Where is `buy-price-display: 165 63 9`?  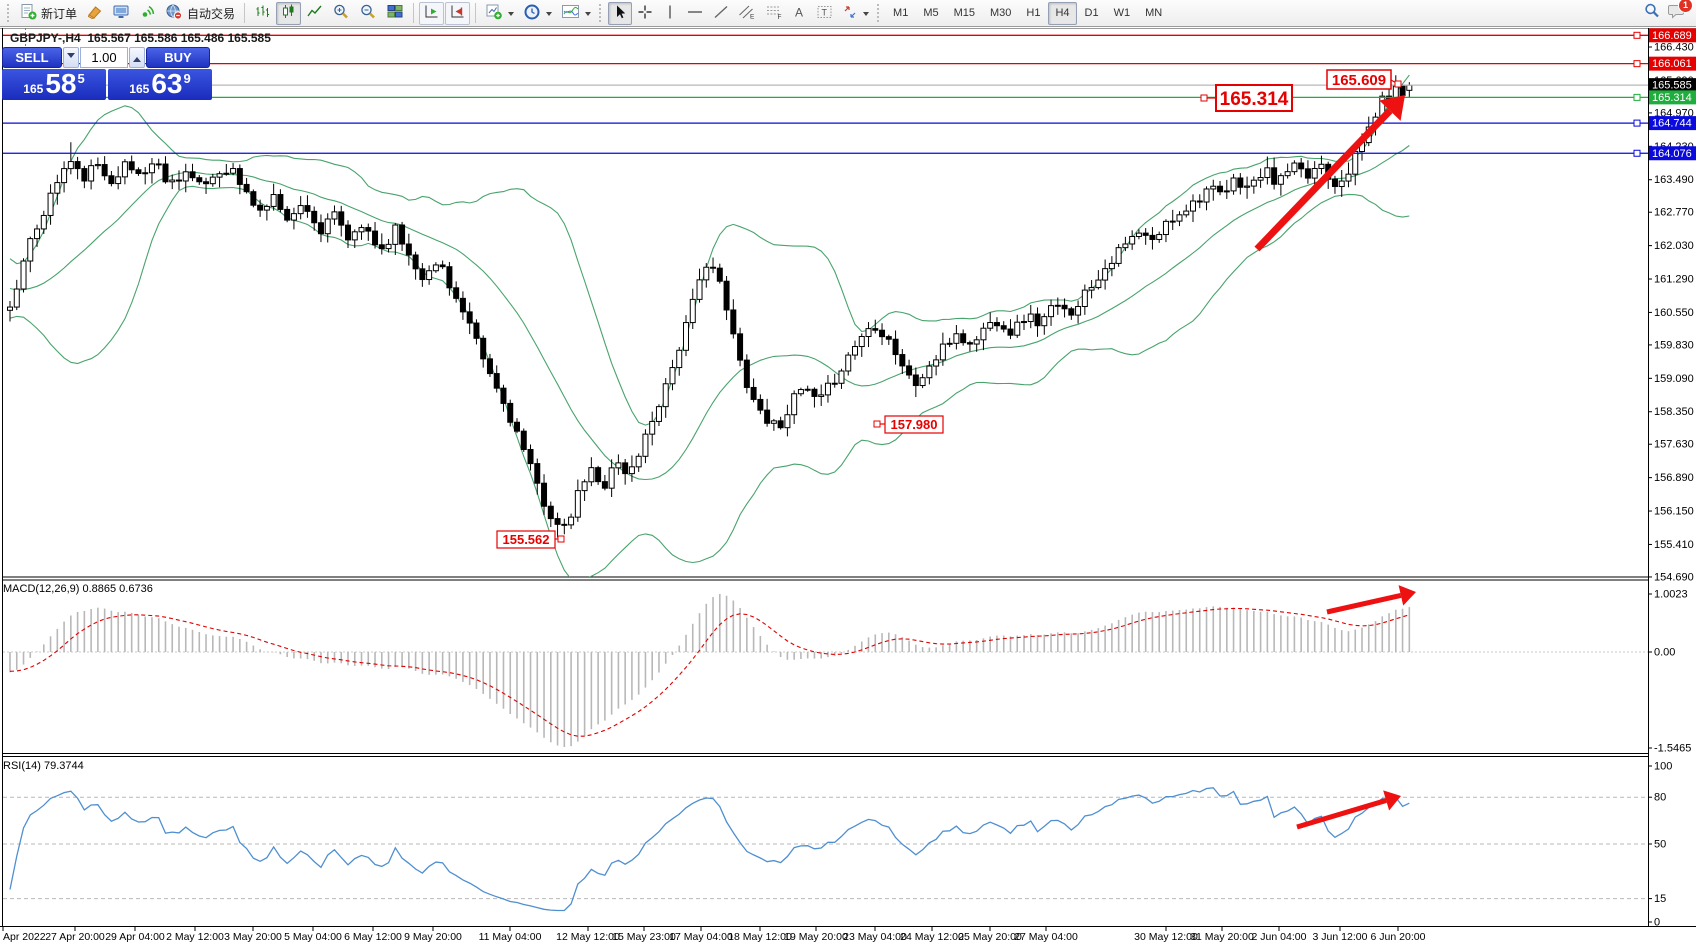
buy-price-display: 165 63 9 is located at coordinates (160, 84).